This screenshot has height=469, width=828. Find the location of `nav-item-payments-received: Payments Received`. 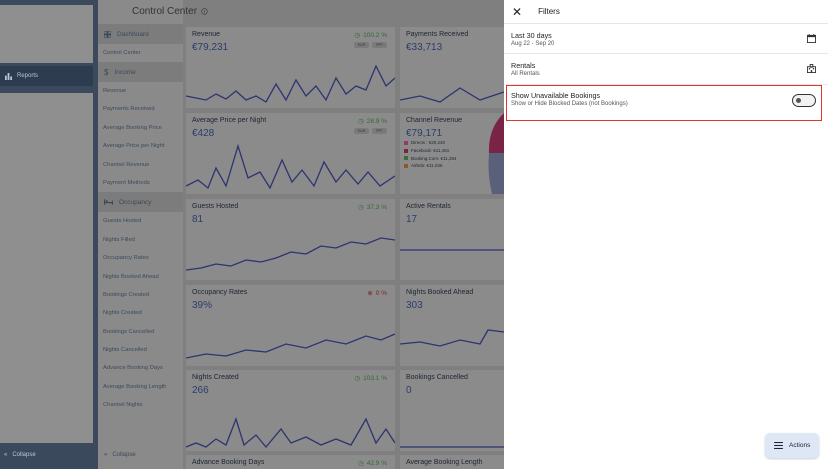

nav-item-payments-received: Payments Received is located at coordinates (129, 109).